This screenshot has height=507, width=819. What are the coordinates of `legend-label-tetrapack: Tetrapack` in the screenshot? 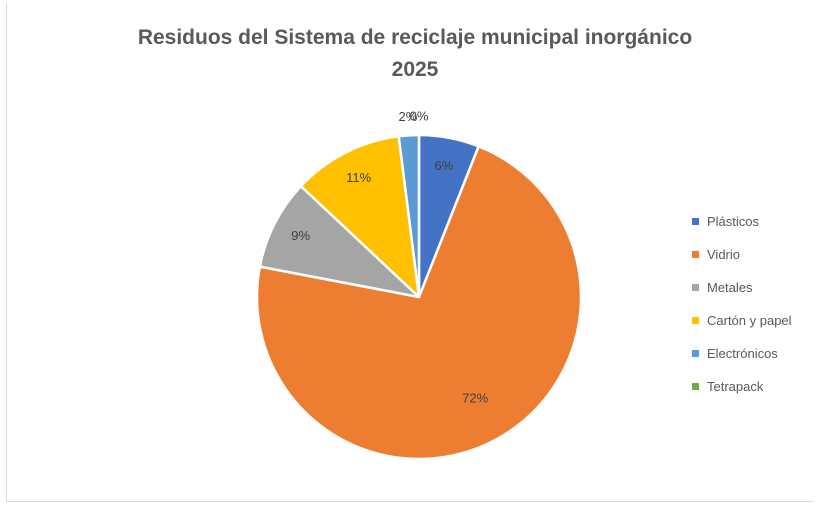 It's located at (735, 386).